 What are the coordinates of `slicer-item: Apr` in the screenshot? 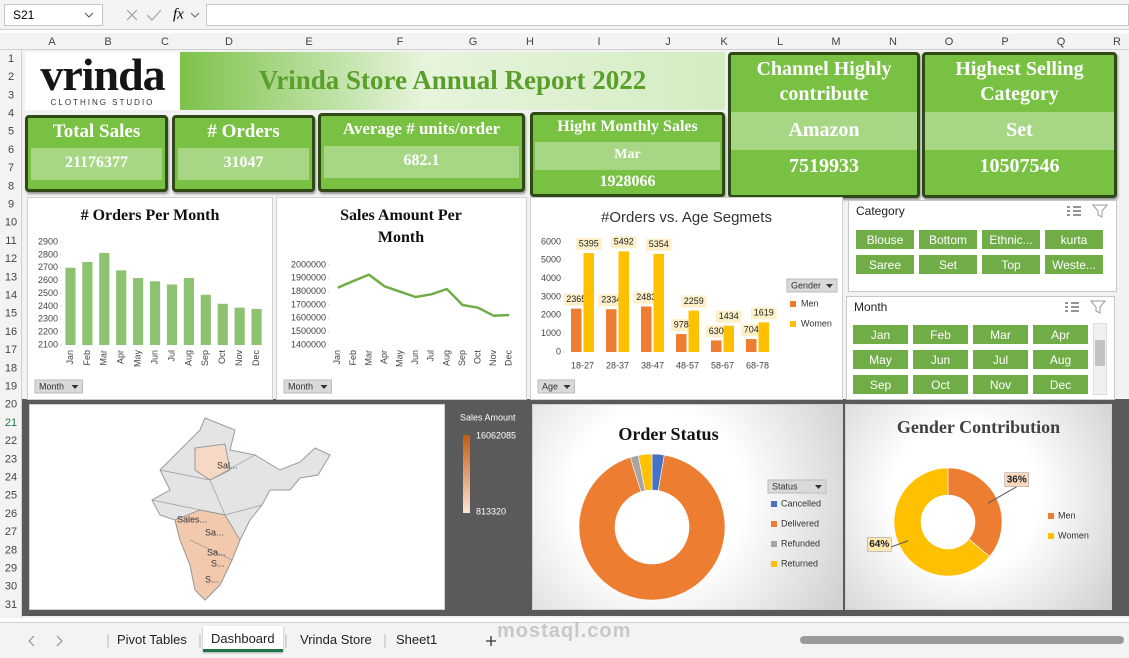 It's located at (1060, 334).